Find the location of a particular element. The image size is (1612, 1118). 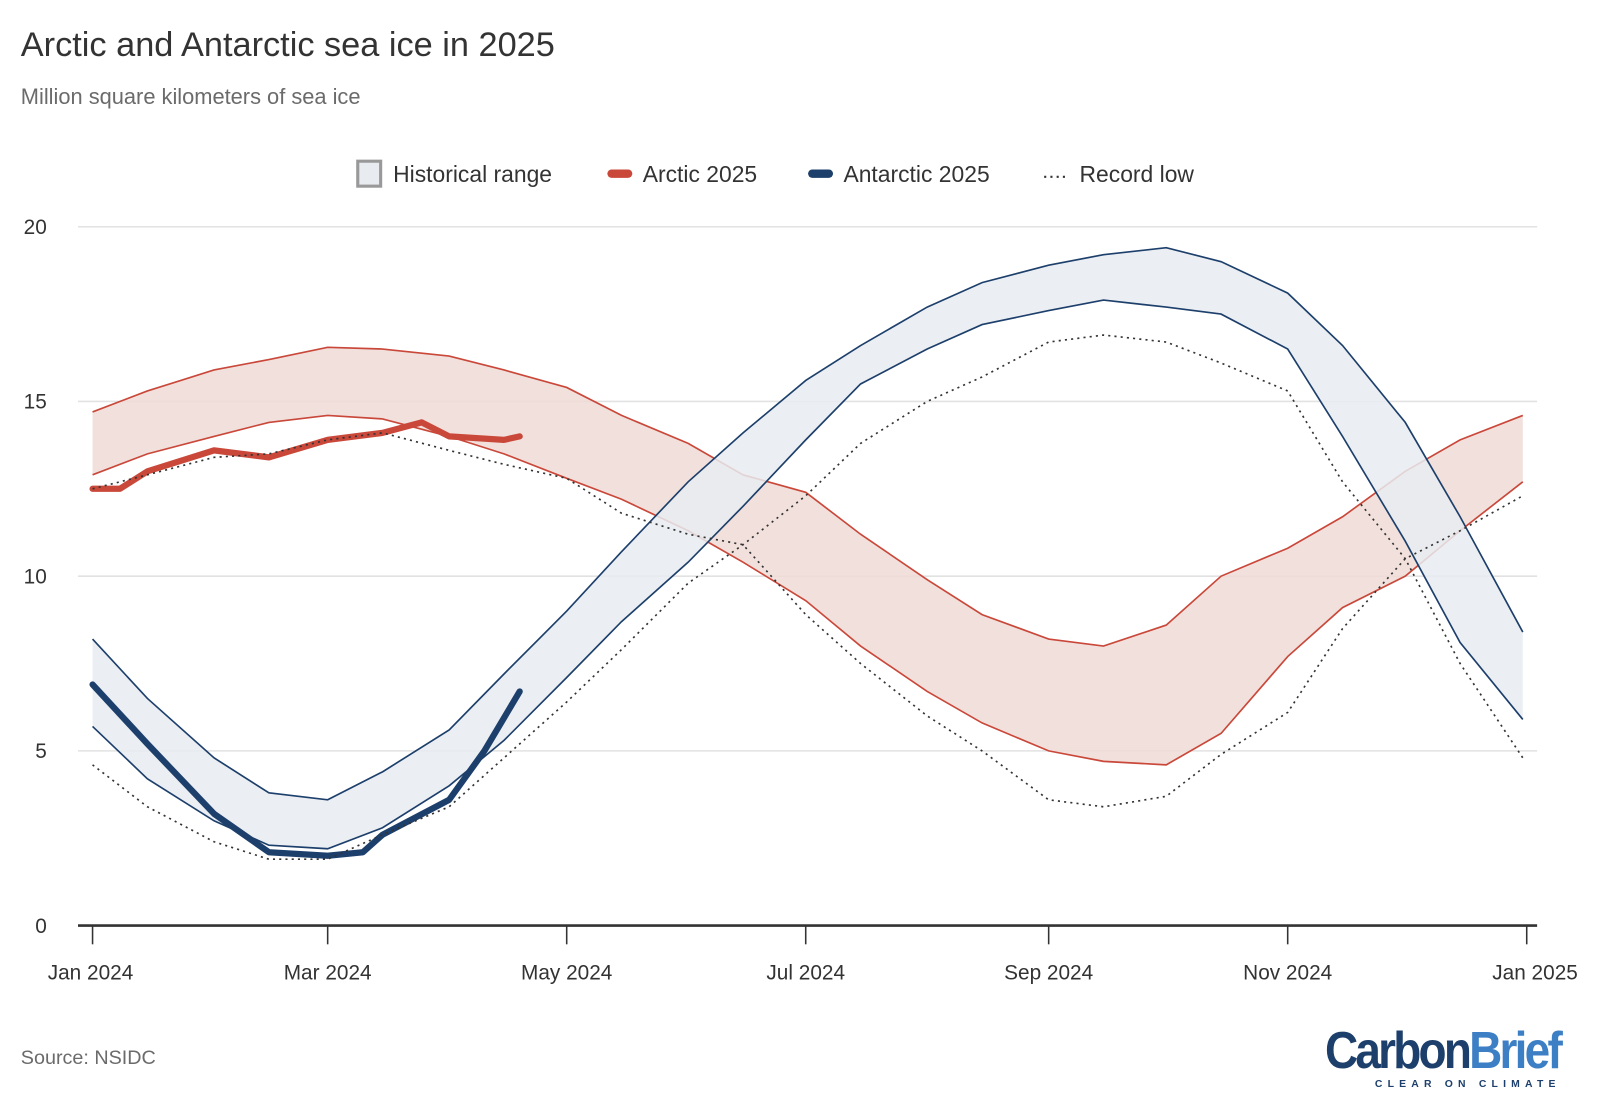

x-tick-label: Jan 2025 is located at coordinates (1535, 973).